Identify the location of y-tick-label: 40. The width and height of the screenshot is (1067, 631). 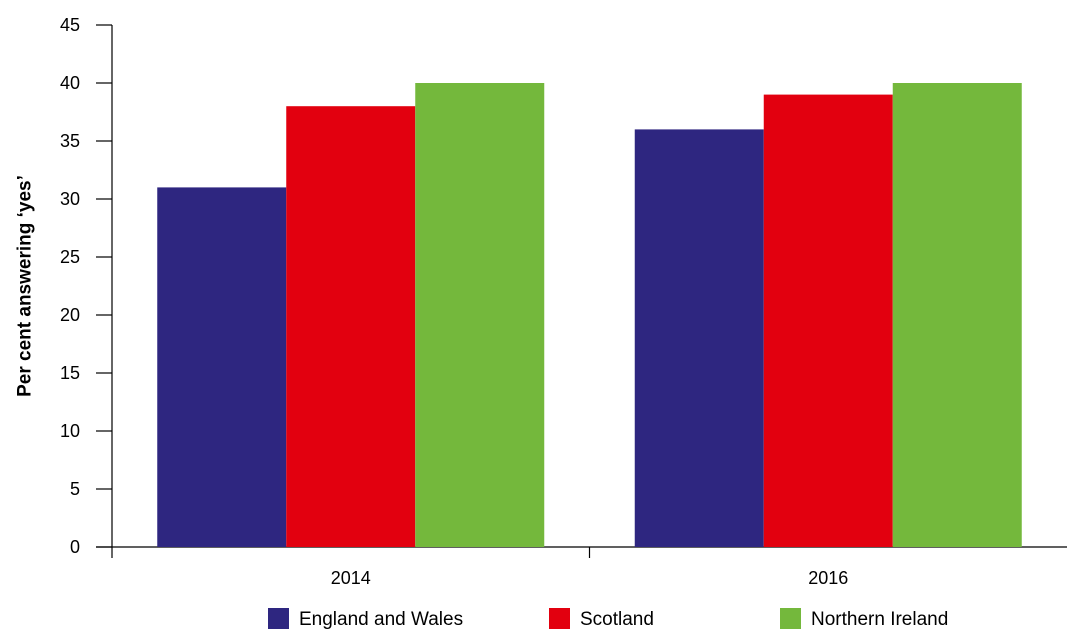
(70, 83).